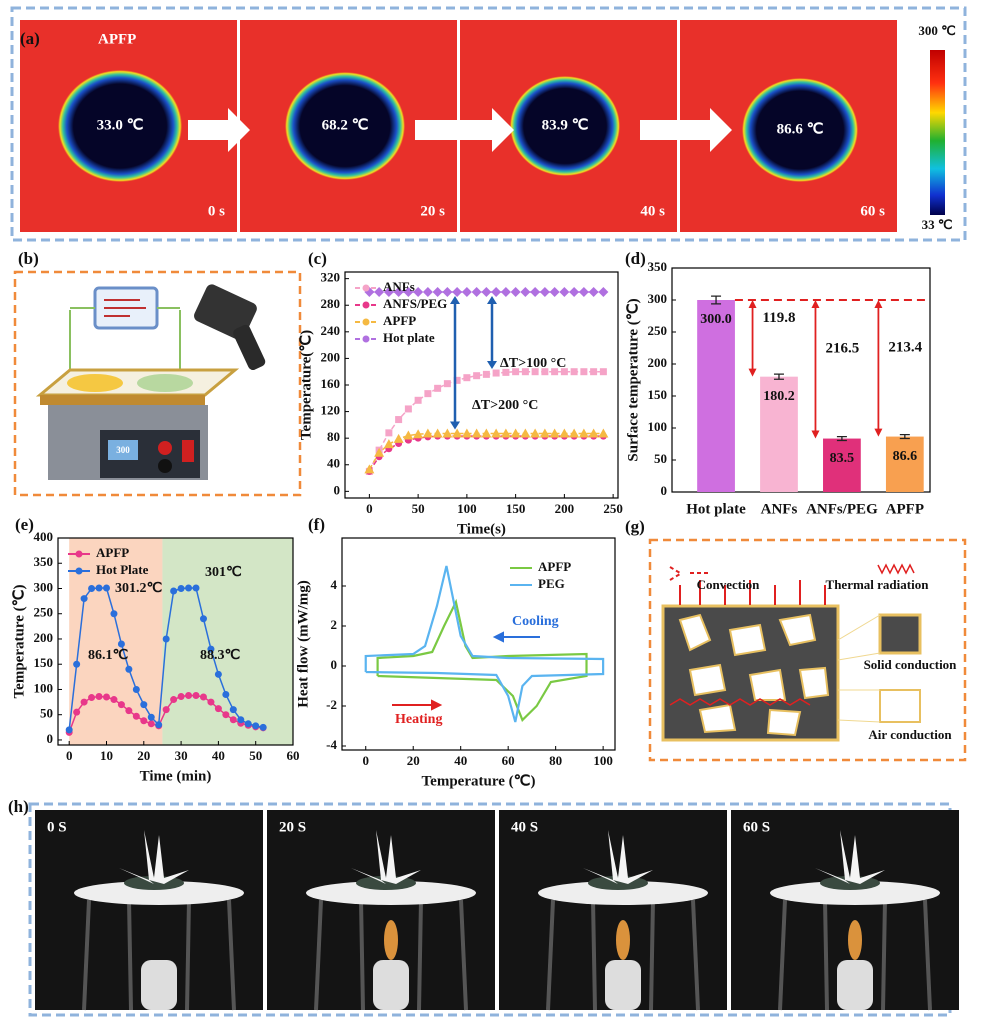  I want to click on x-tick-label: 60, so click(508, 760).